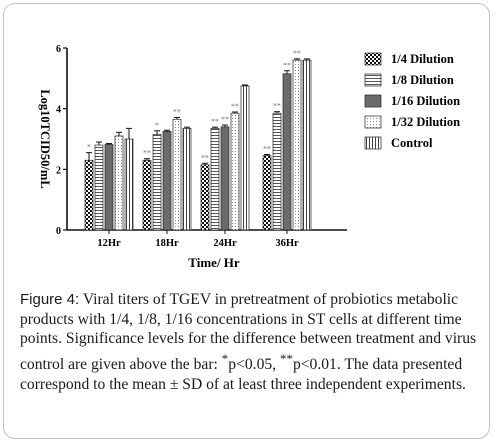 This screenshot has width=495, height=444. I want to click on caption-label: Figure 4:, so click(50, 299).